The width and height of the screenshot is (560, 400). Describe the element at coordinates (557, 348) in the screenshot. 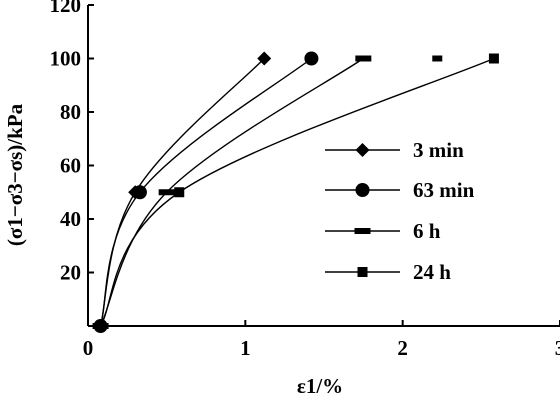

I see `x-tick-label: 3` at that location.